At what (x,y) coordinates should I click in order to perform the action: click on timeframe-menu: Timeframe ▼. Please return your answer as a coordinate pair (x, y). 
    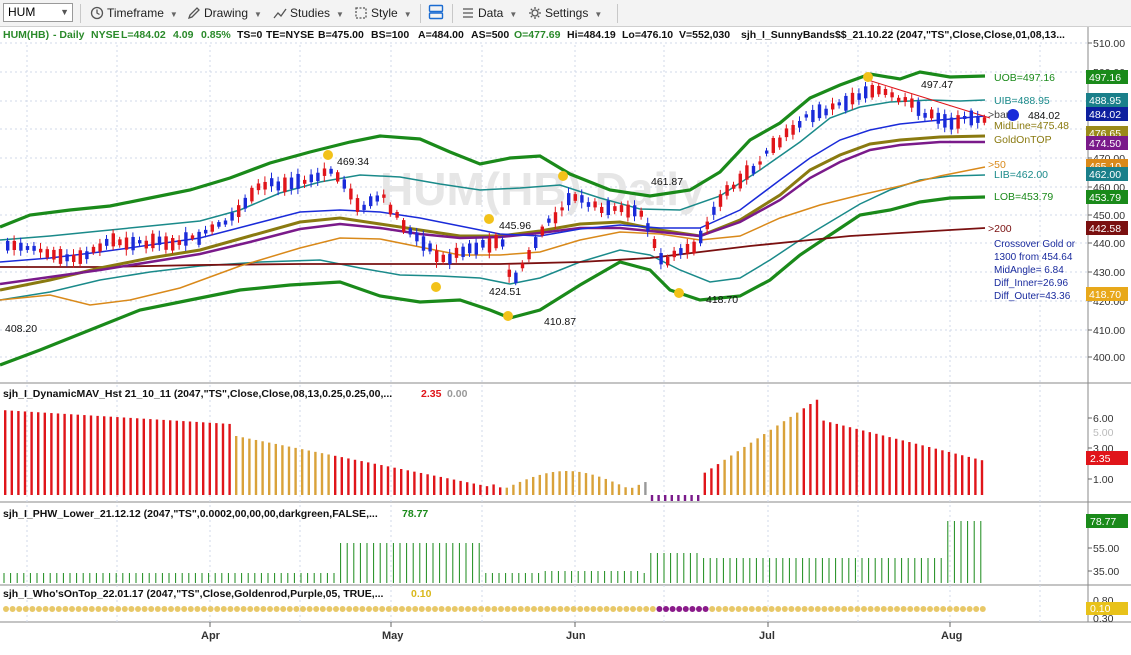
    Looking at the image, I should click on (134, 13).